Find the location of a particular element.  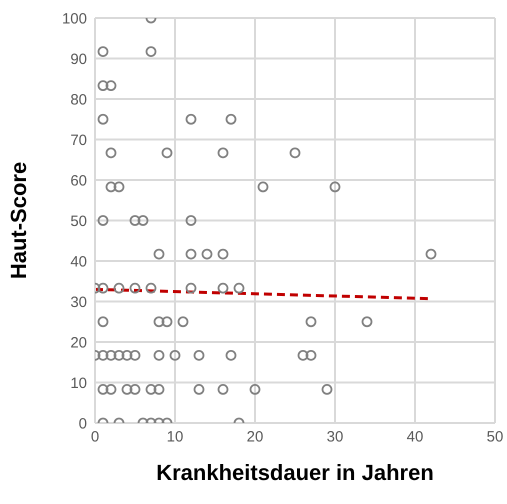

y-tick-label: 100 is located at coordinates (74, 19).